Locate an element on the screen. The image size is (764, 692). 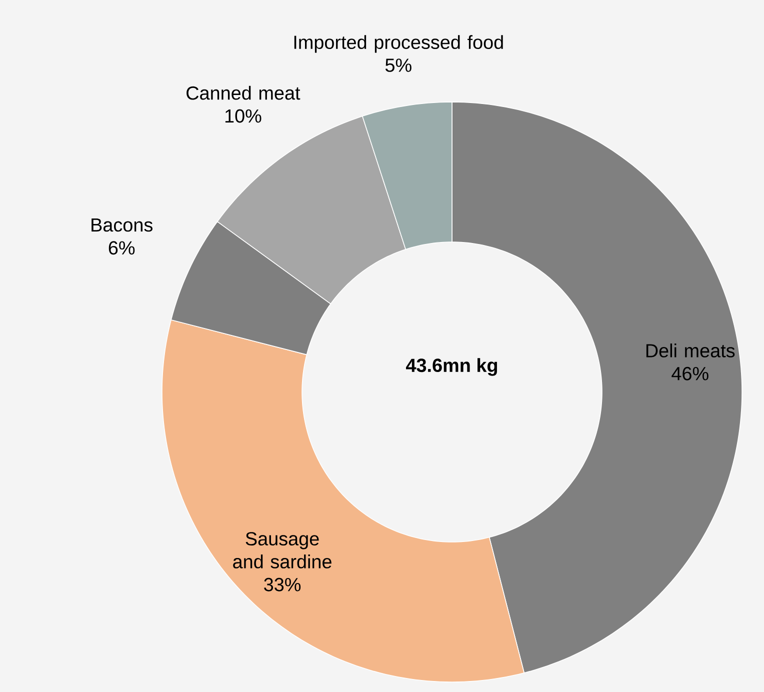
text: 43.6mn kg is located at coordinates (452, 367).